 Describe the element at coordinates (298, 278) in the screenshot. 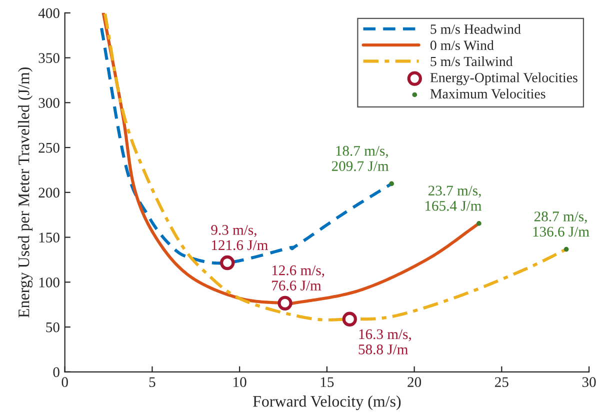

I see `annotation: 12.6 m/s, 76.6 J/m` at that location.